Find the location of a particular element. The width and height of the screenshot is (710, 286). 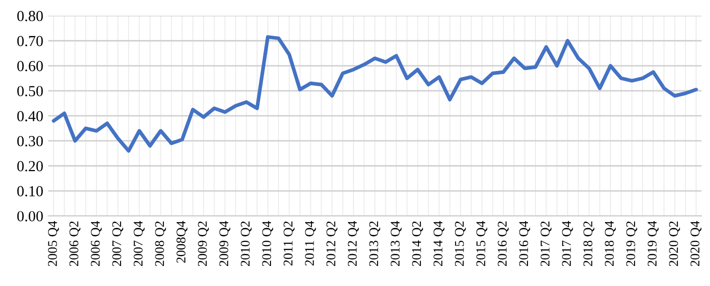

y-tick-label: 0.60 is located at coordinates (30, 66).